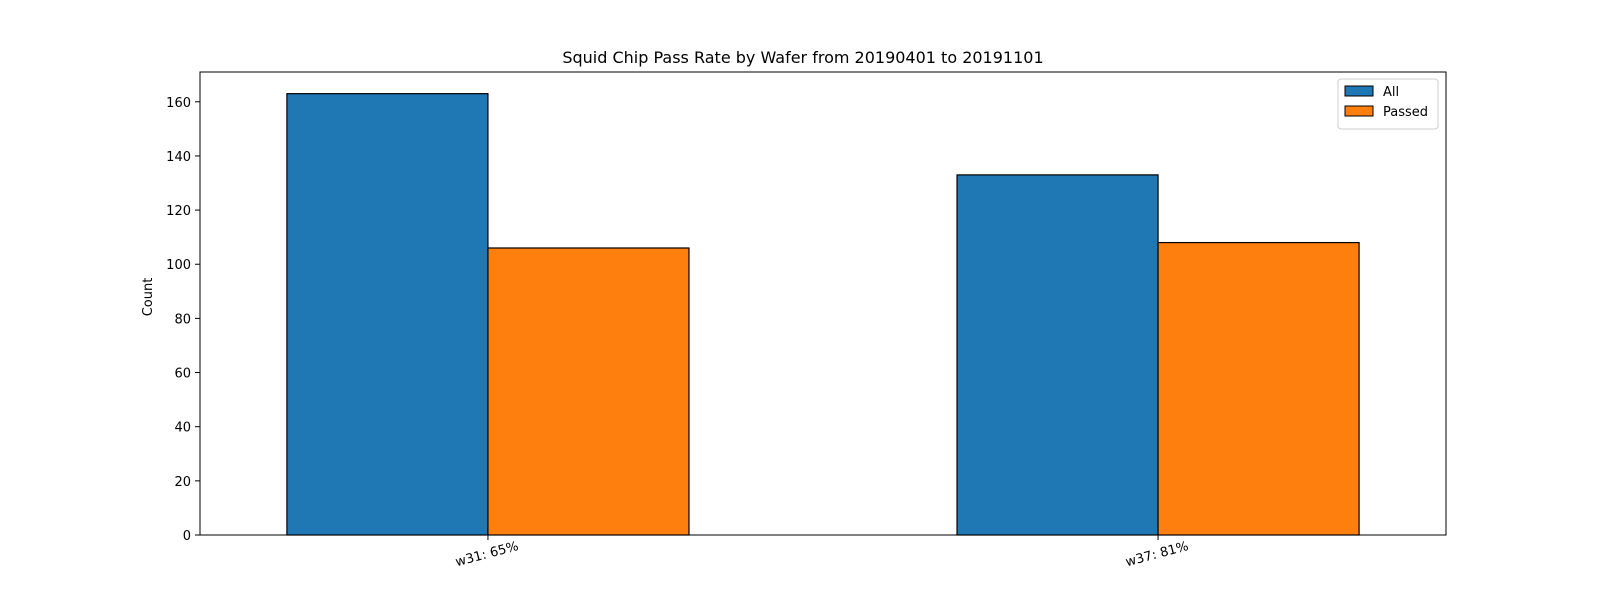 Image resolution: width=1600 pixels, height=600 pixels. Describe the element at coordinates (1157, 554) in the screenshot. I see `x-tick-label: w37: 81%` at that location.